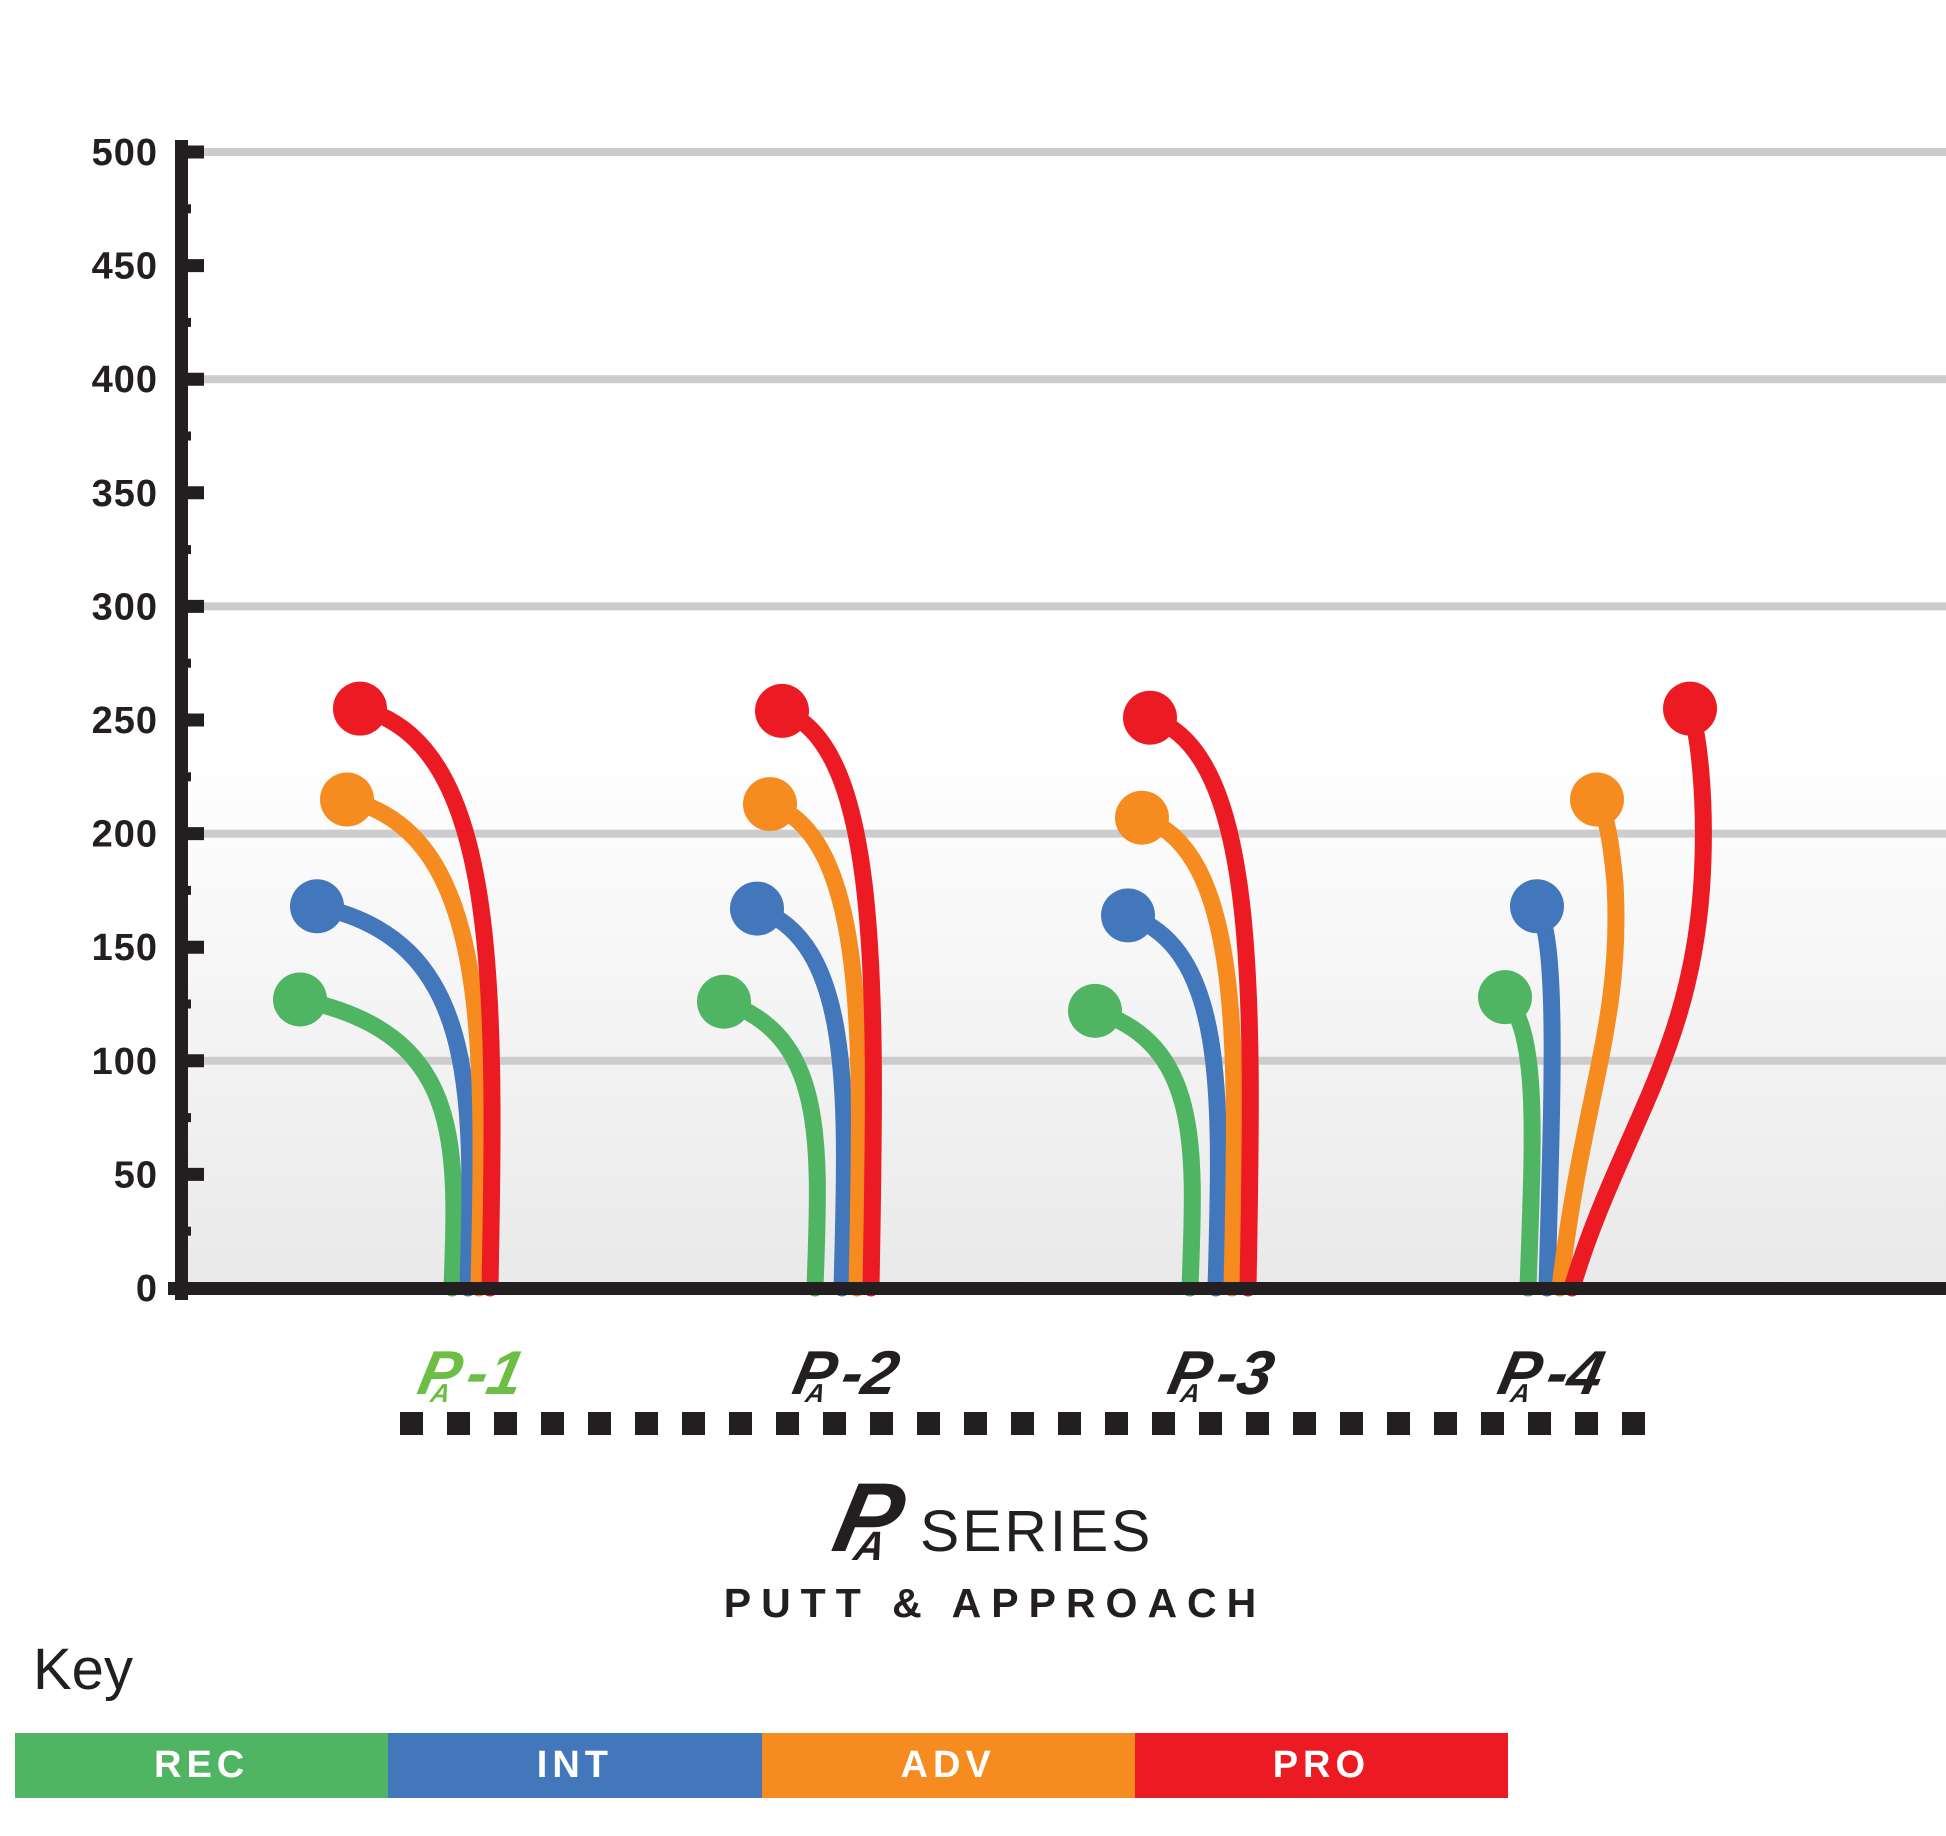  I want to click on key-seg-label: REC, so click(202, 1765).